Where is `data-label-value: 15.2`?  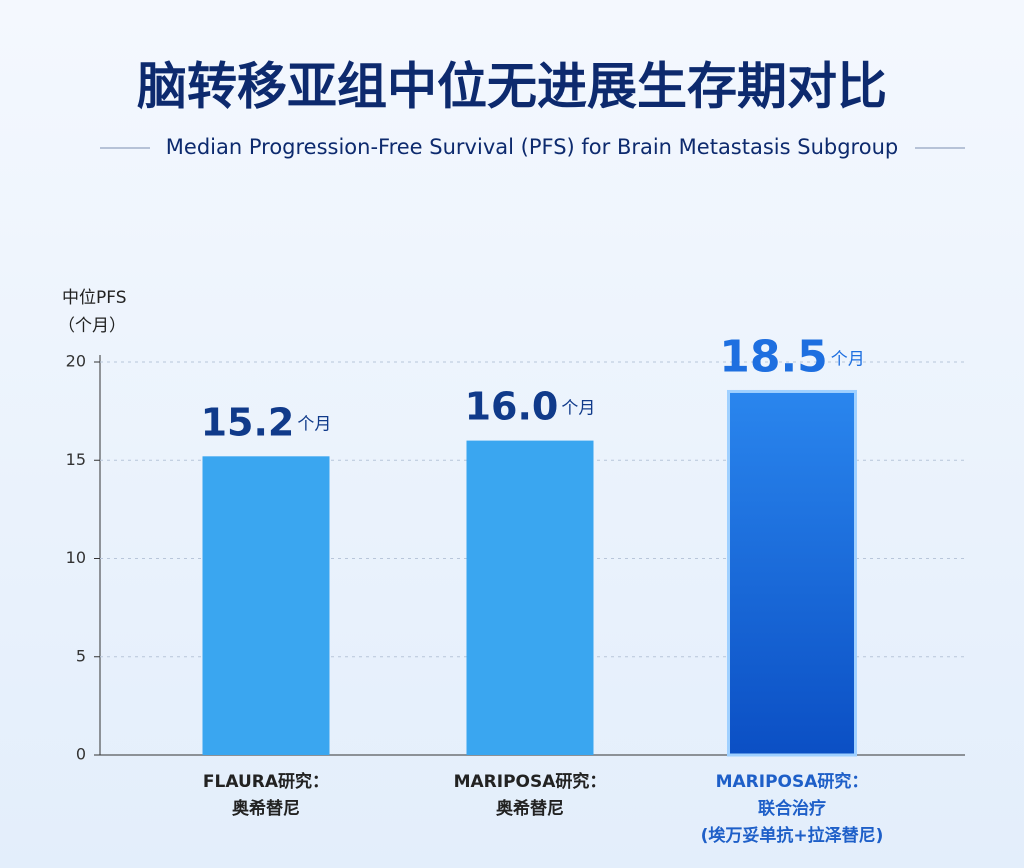
data-label-value: 15.2 is located at coordinates (248, 422).